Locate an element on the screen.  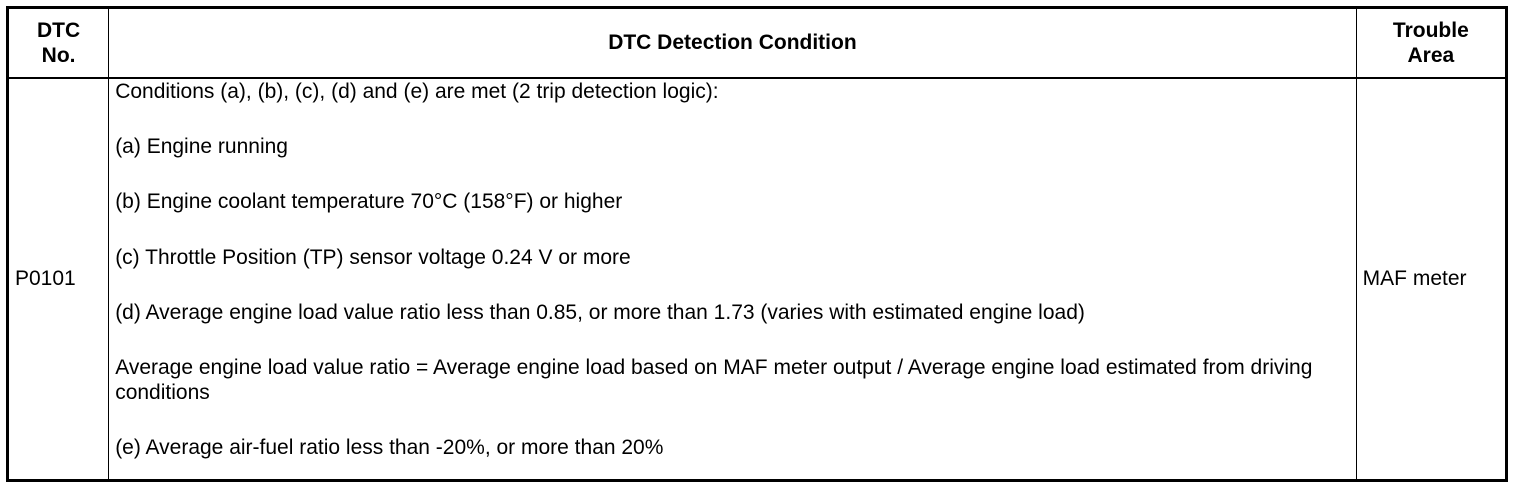
header-condition: DTC Detection Condition is located at coordinates (732, 43).